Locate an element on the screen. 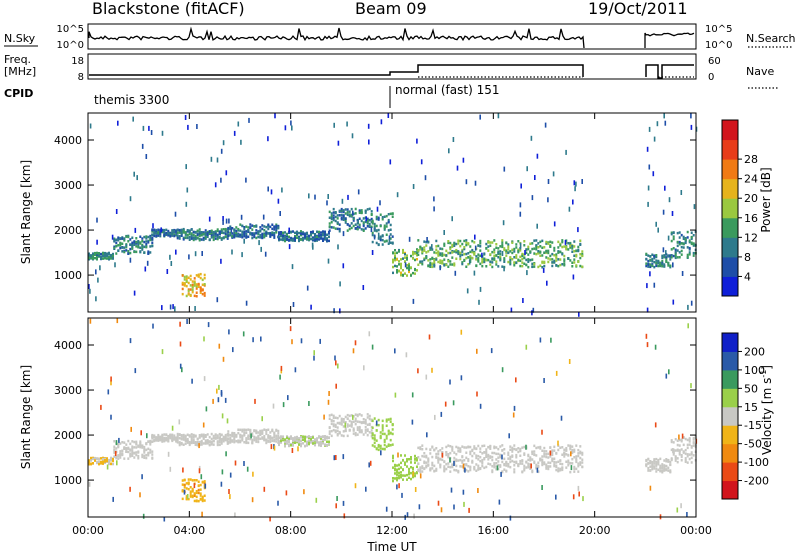 The image size is (800, 554). y-tick-label: 1000 is located at coordinates (68, 480).